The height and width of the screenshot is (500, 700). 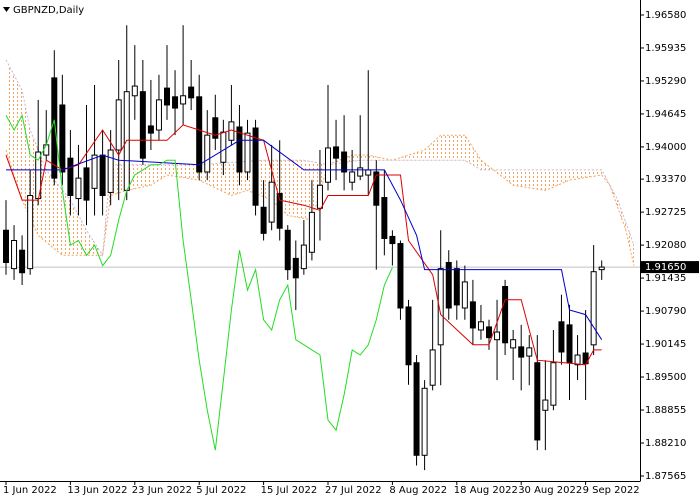 What do you see at coordinates (665, 377) in the screenshot?
I see `y-tick-label: 1.89500` at bounding box center [665, 377].